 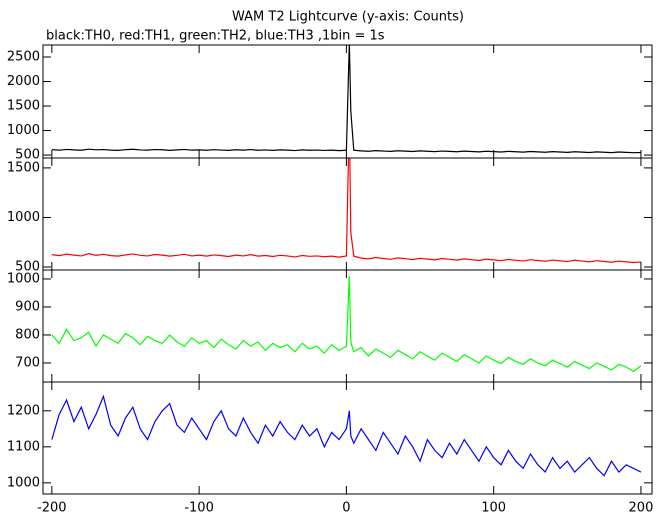 What do you see at coordinates (27, 362) in the screenshot?
I see `y-tick-label: 700` at bounding box center [27, 362].